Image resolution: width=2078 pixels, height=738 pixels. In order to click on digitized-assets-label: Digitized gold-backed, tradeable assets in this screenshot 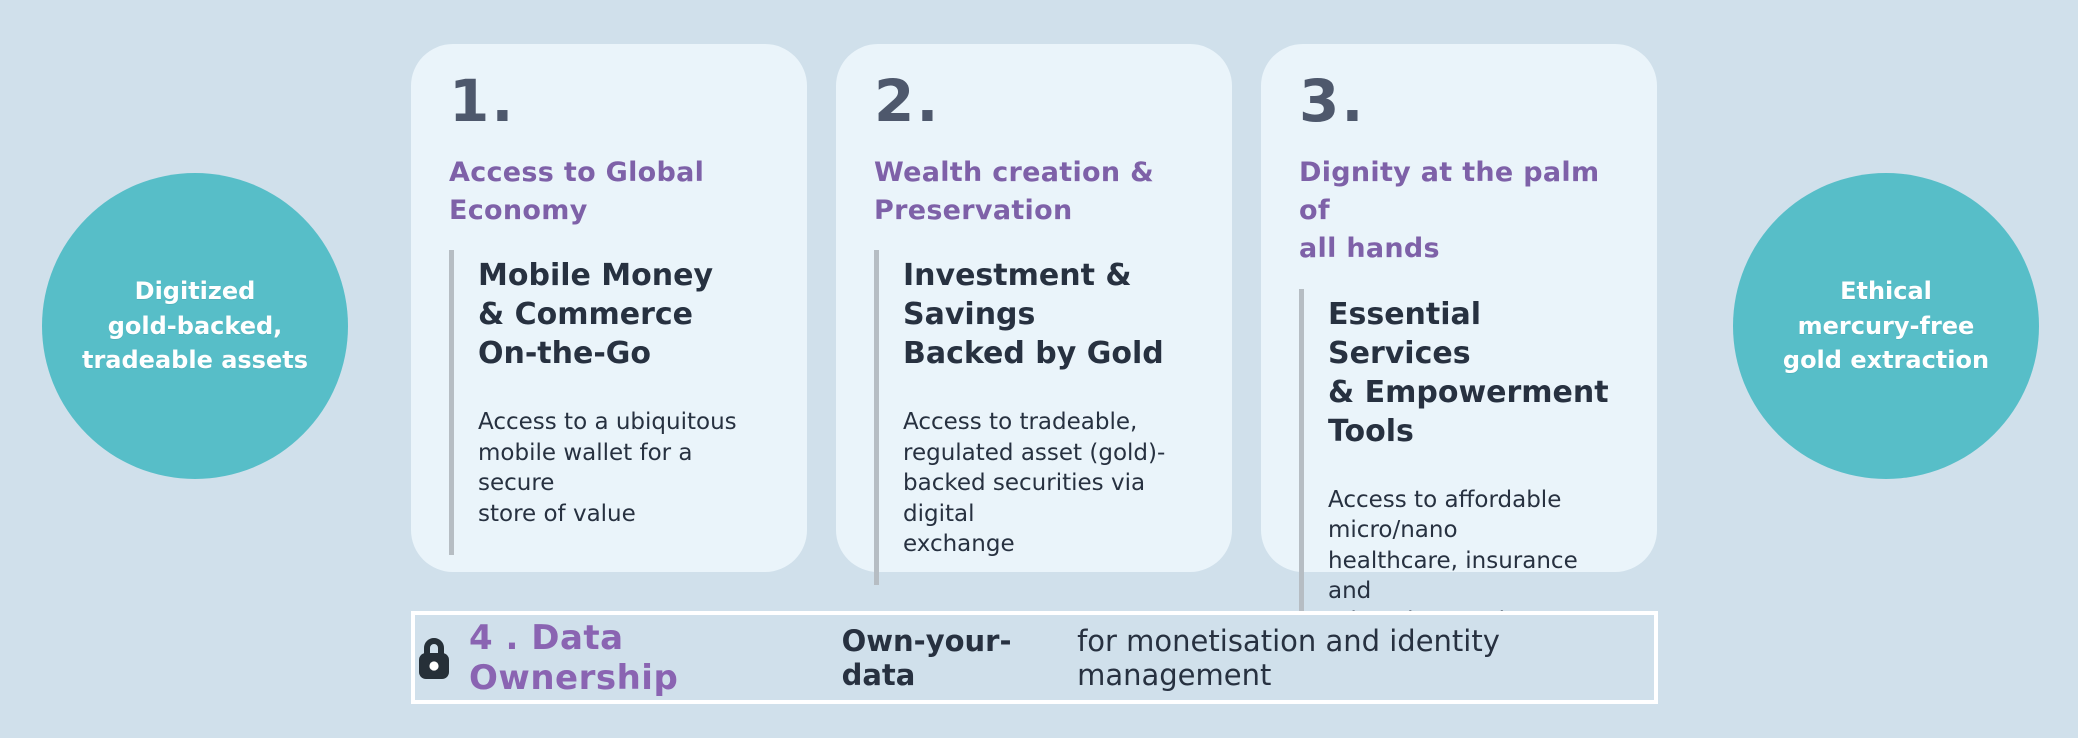, I will do `click(195, 325)`.